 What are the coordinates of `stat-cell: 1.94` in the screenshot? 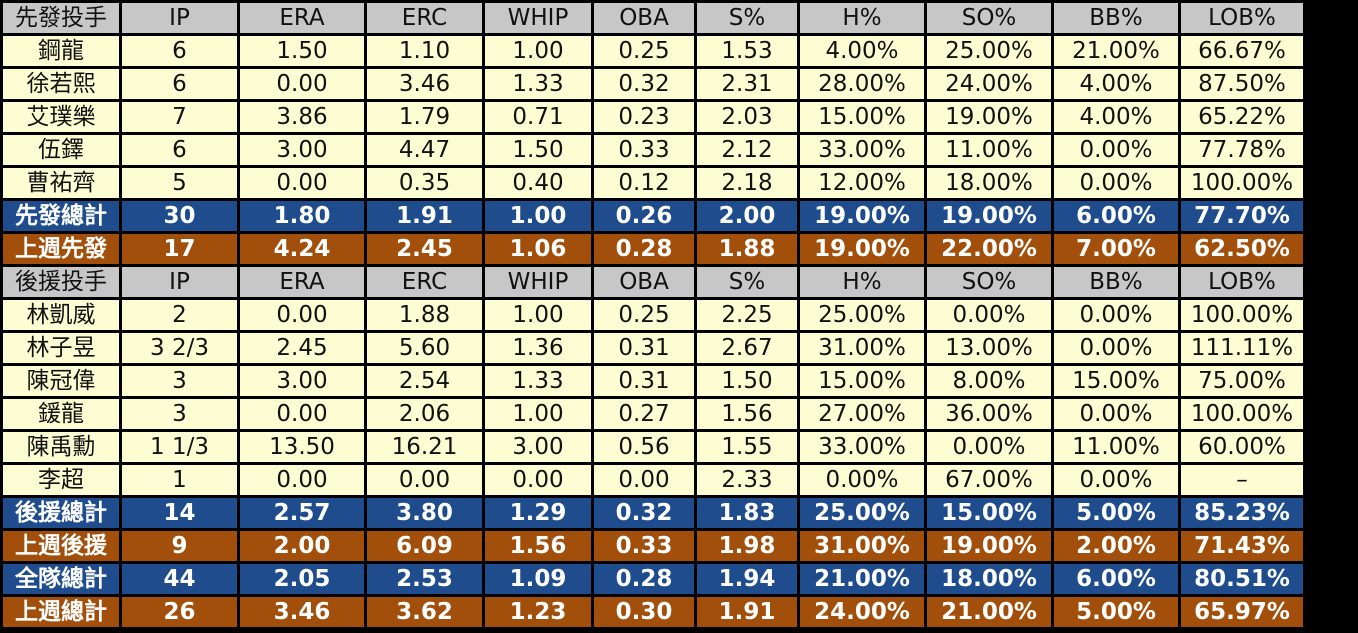 It's located at (747, 579).